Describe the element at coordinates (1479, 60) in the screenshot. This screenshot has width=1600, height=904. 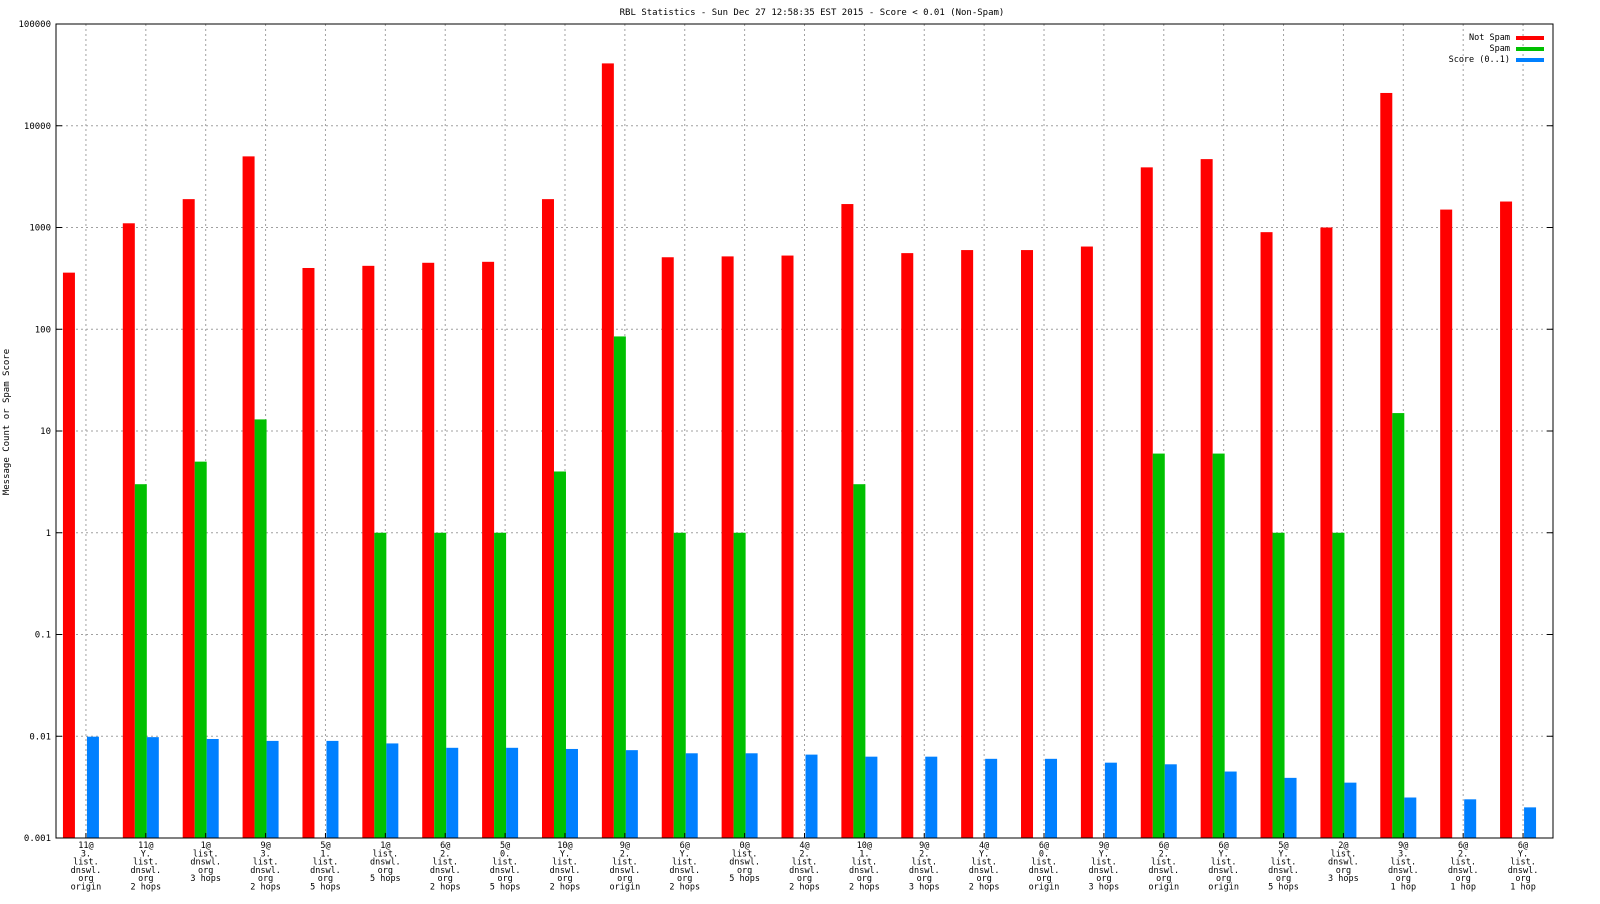
I see `legend-label: Score (0..1)` at that location.